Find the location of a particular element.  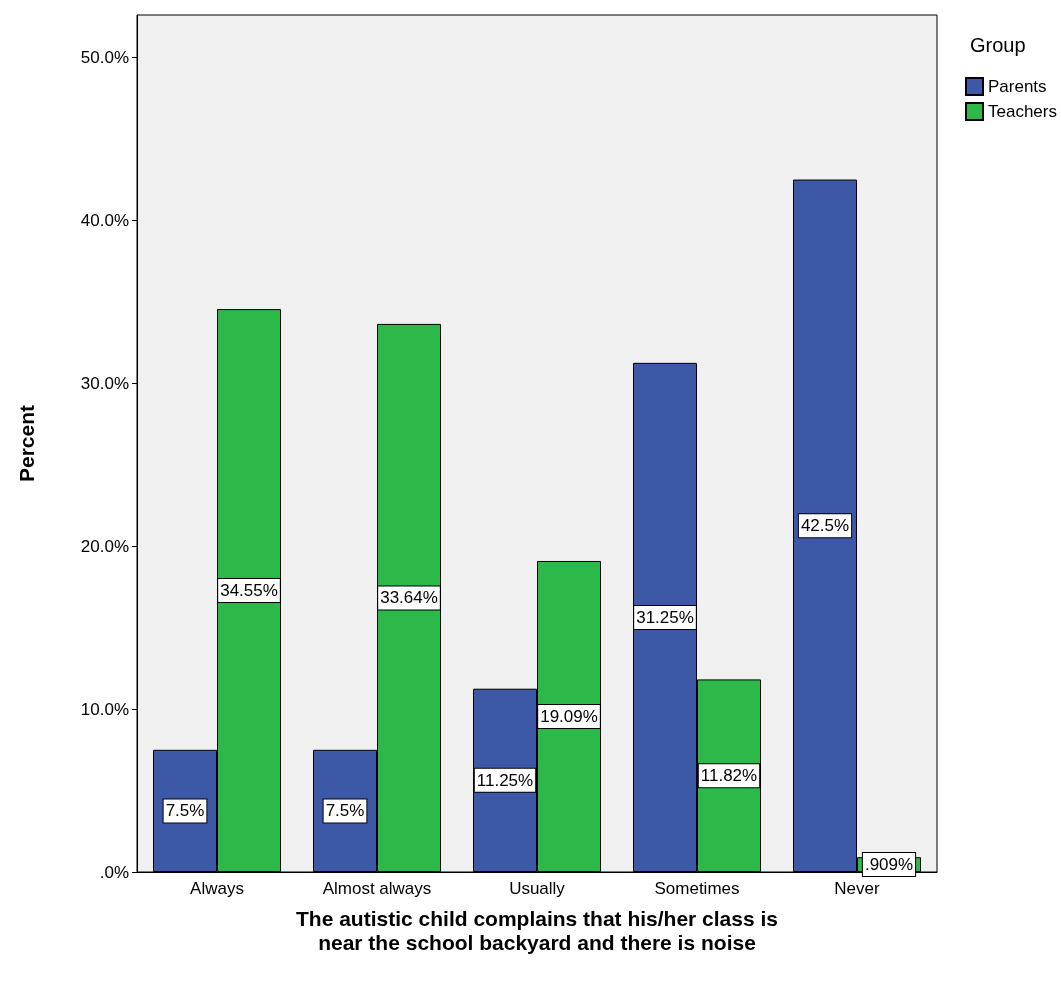

data-label: .909% is located at coordinates (889, 865).